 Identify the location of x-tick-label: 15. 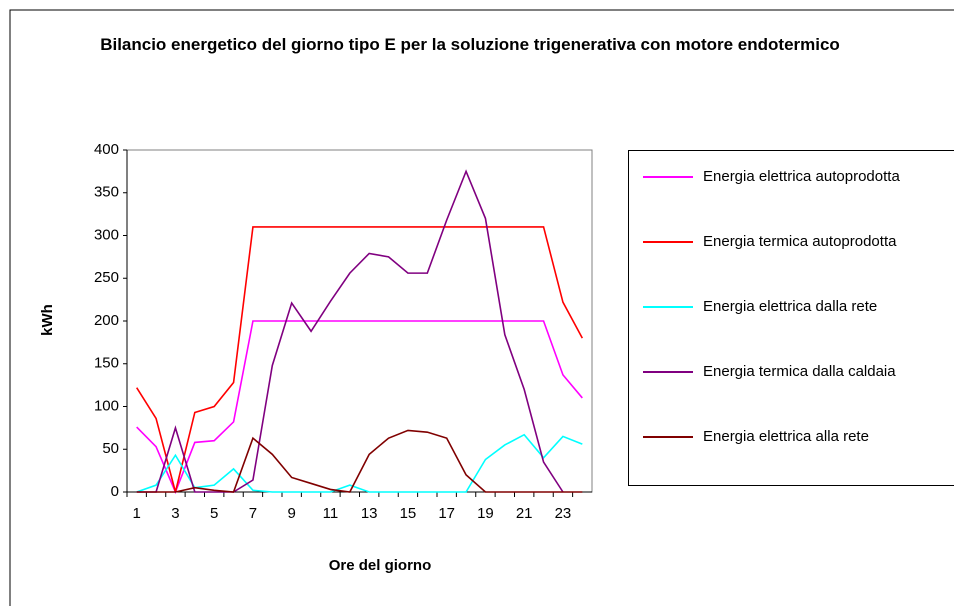
(408, 513).